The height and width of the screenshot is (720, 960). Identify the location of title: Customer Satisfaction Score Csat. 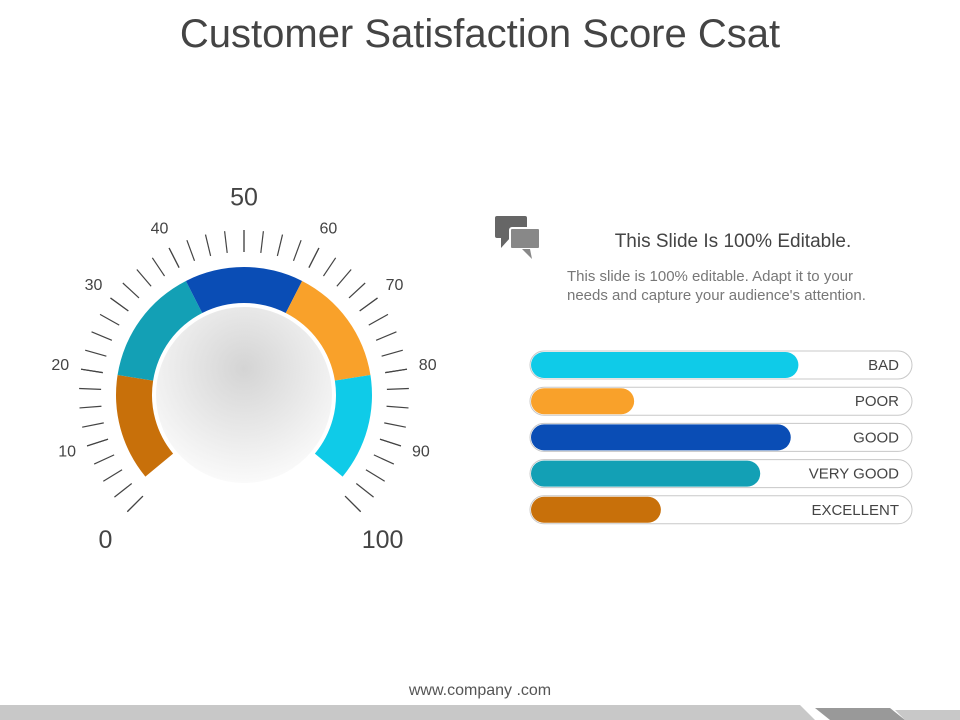
(480, 34).